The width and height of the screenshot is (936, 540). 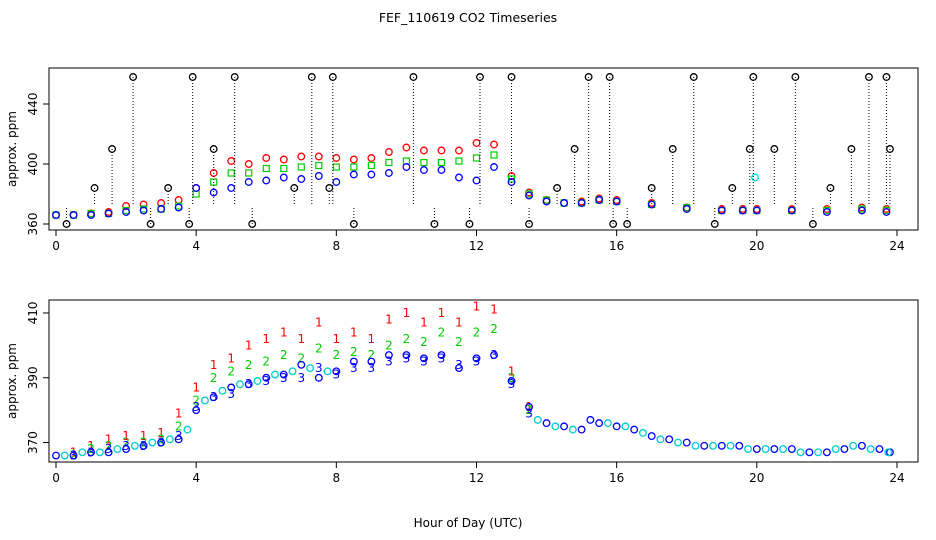 What do you see at coordinates (337, 246) in the screenshot?
I see `x-tick-label: 8` at bounding box center [337, 246].